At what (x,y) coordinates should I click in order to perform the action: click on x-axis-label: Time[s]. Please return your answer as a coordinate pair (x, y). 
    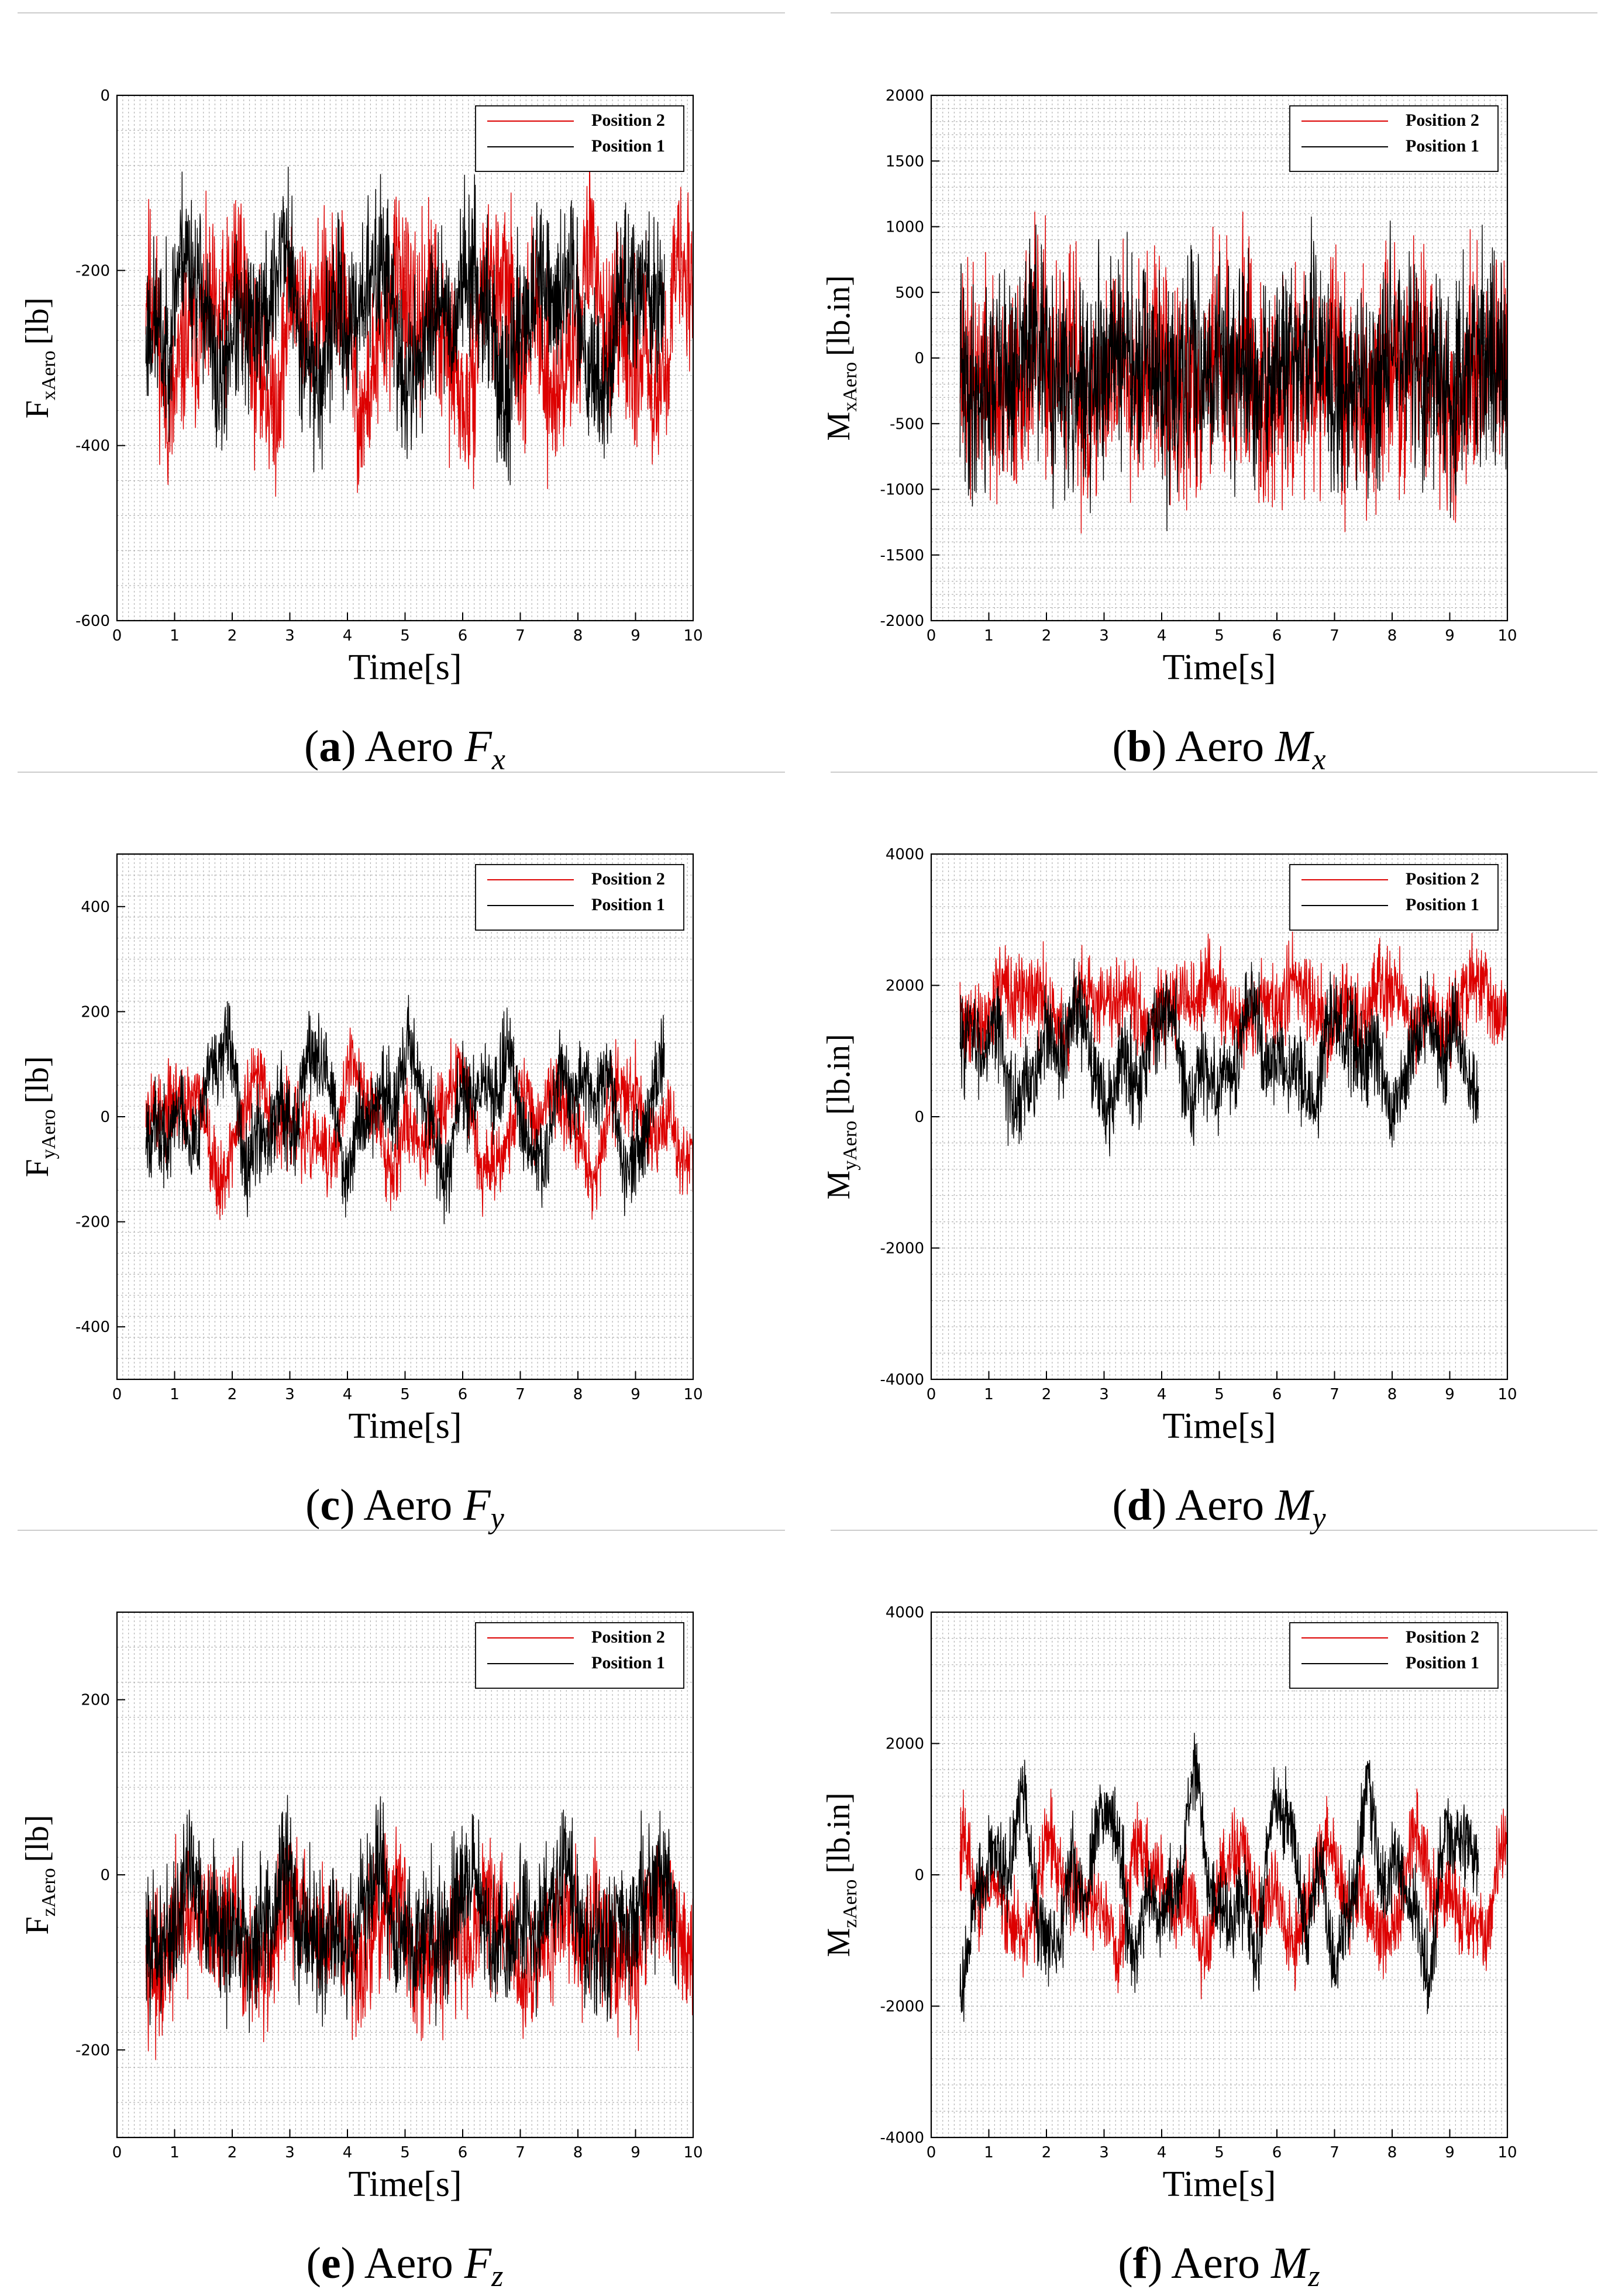
    Looking at the image, I should click on (405, 2184).